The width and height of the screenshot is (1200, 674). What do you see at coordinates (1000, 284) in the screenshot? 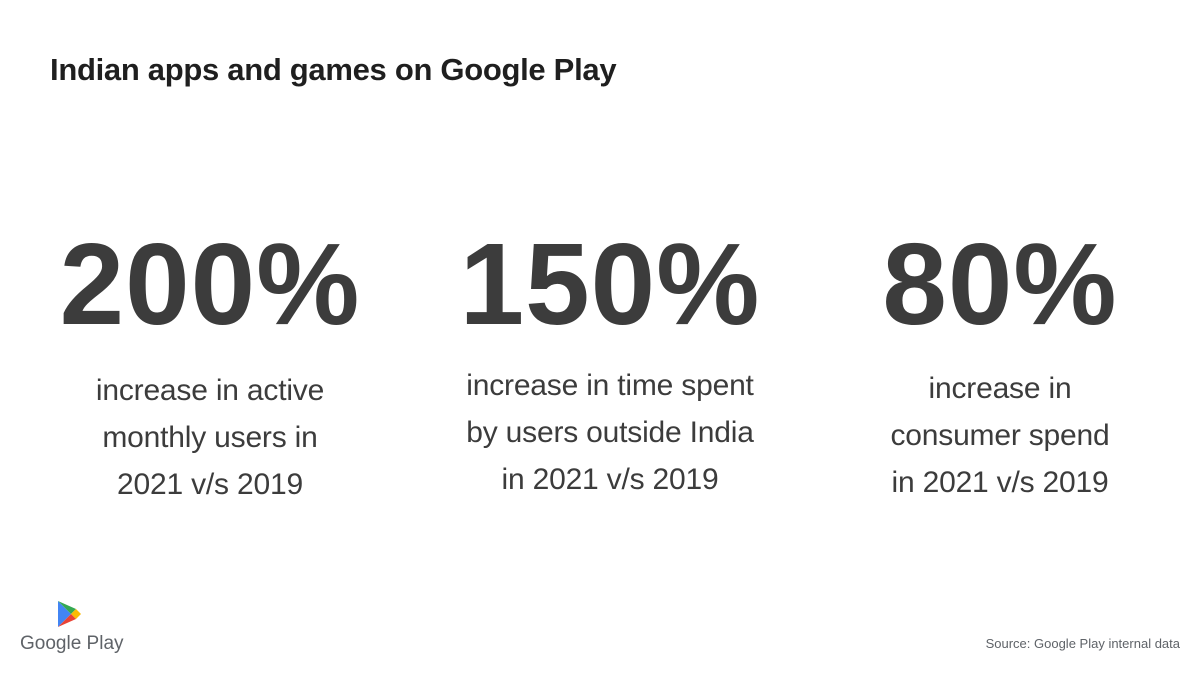
I see `stat-value: 80%` at bounding box center [1000, 284].